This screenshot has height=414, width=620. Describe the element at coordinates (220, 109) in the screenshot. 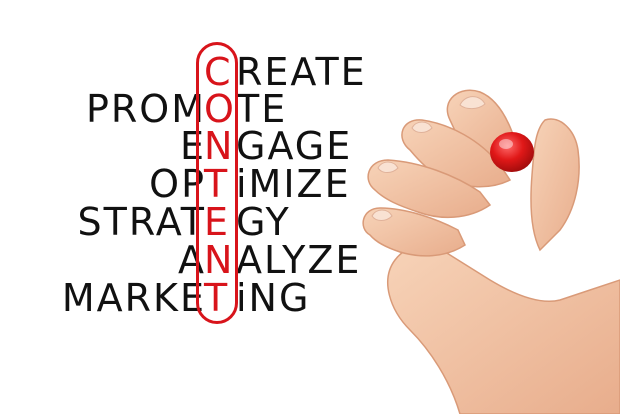

I see `word-key-letter: O` at that location.